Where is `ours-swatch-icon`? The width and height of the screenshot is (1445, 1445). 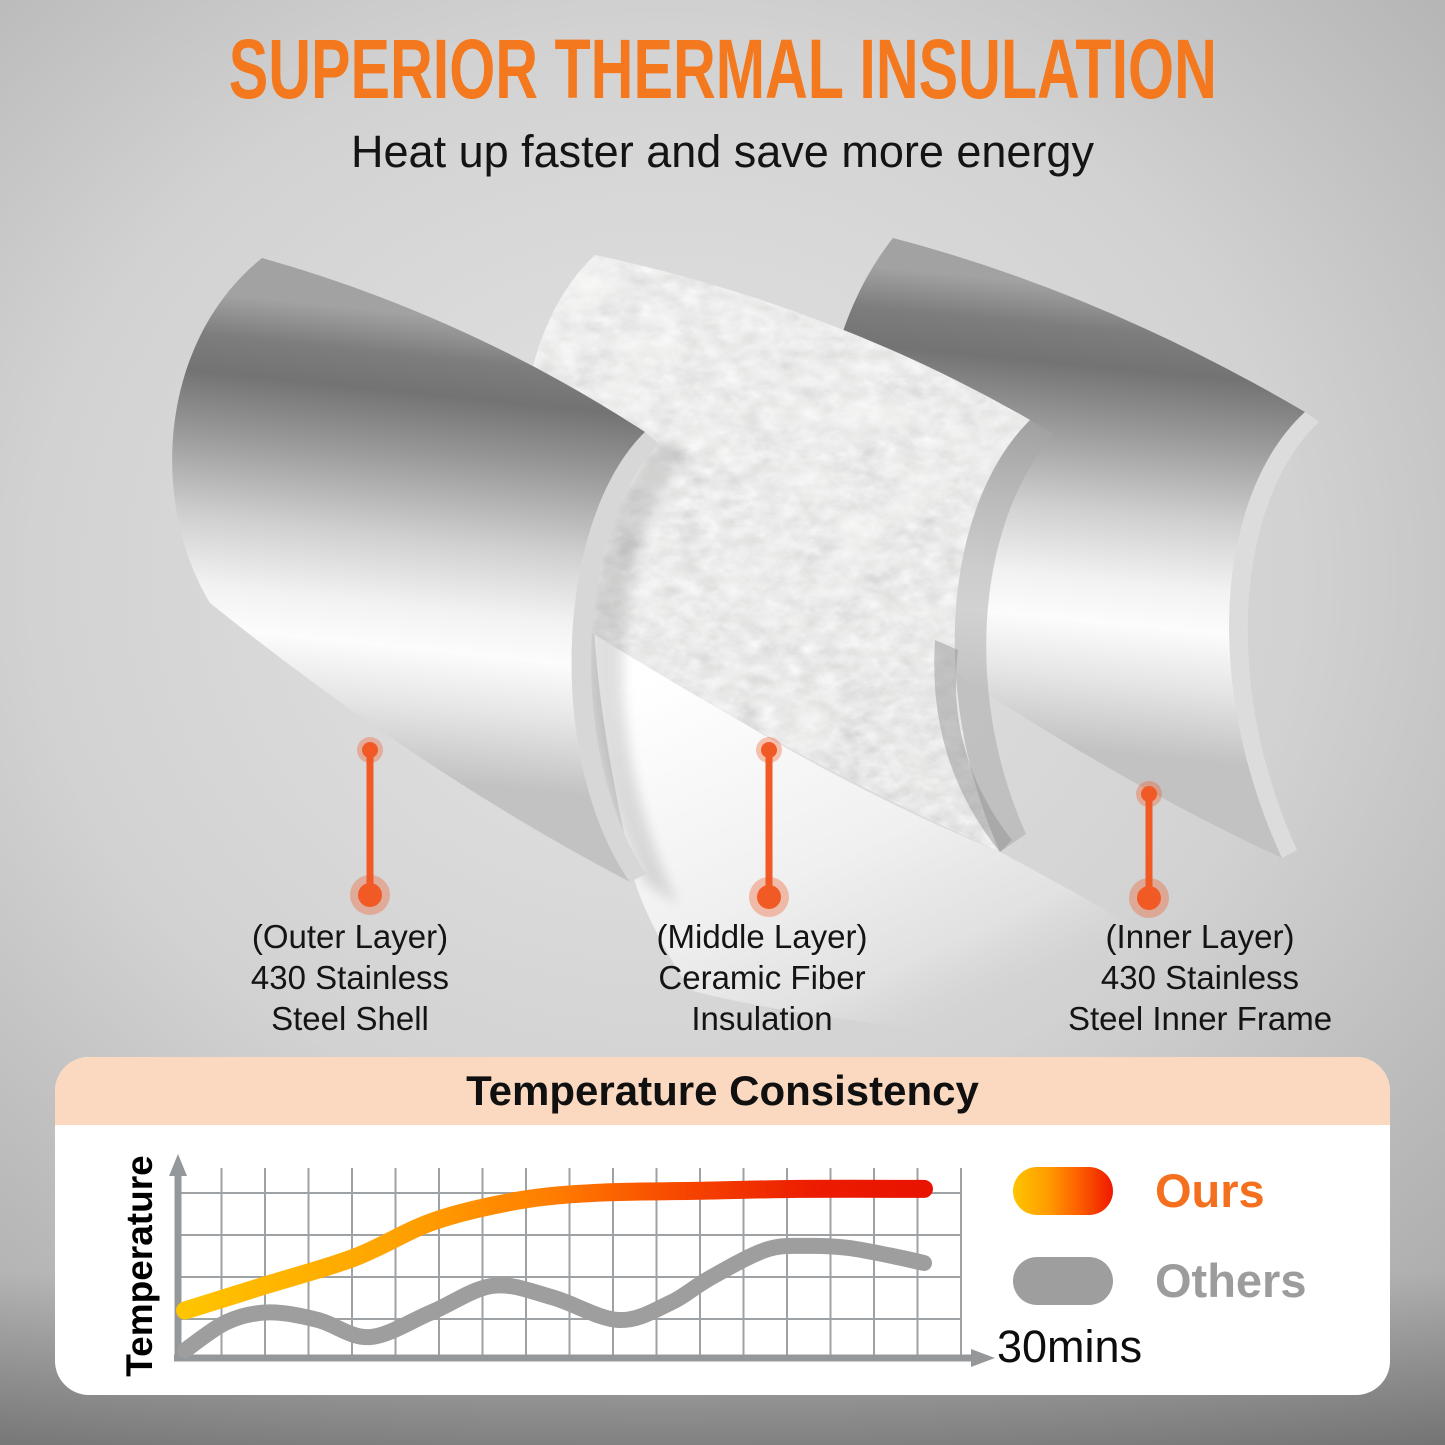
ours-swatch-icon is located at coordinates (1063, 1191).